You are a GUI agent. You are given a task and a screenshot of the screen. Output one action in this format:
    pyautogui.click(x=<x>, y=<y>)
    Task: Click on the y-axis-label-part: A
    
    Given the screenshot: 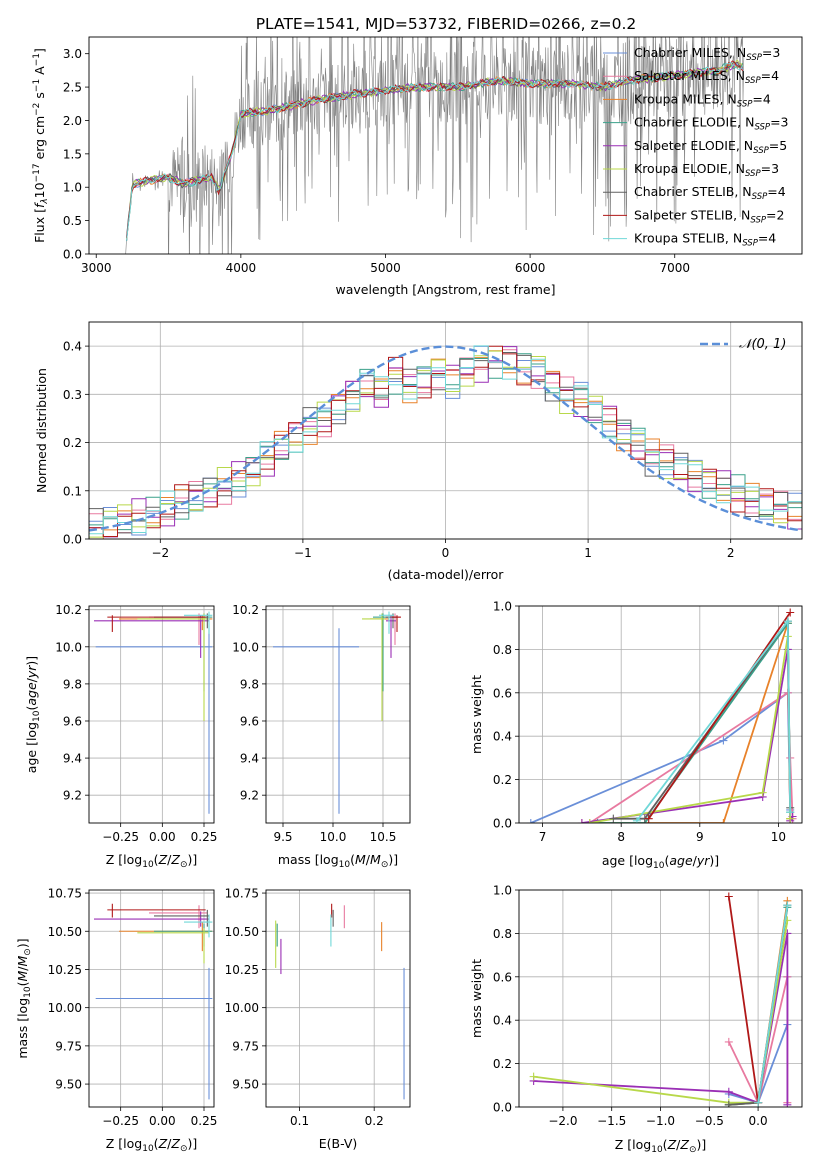 What is the action you would take?
    pyautogui.click(x=39, y=72)
    